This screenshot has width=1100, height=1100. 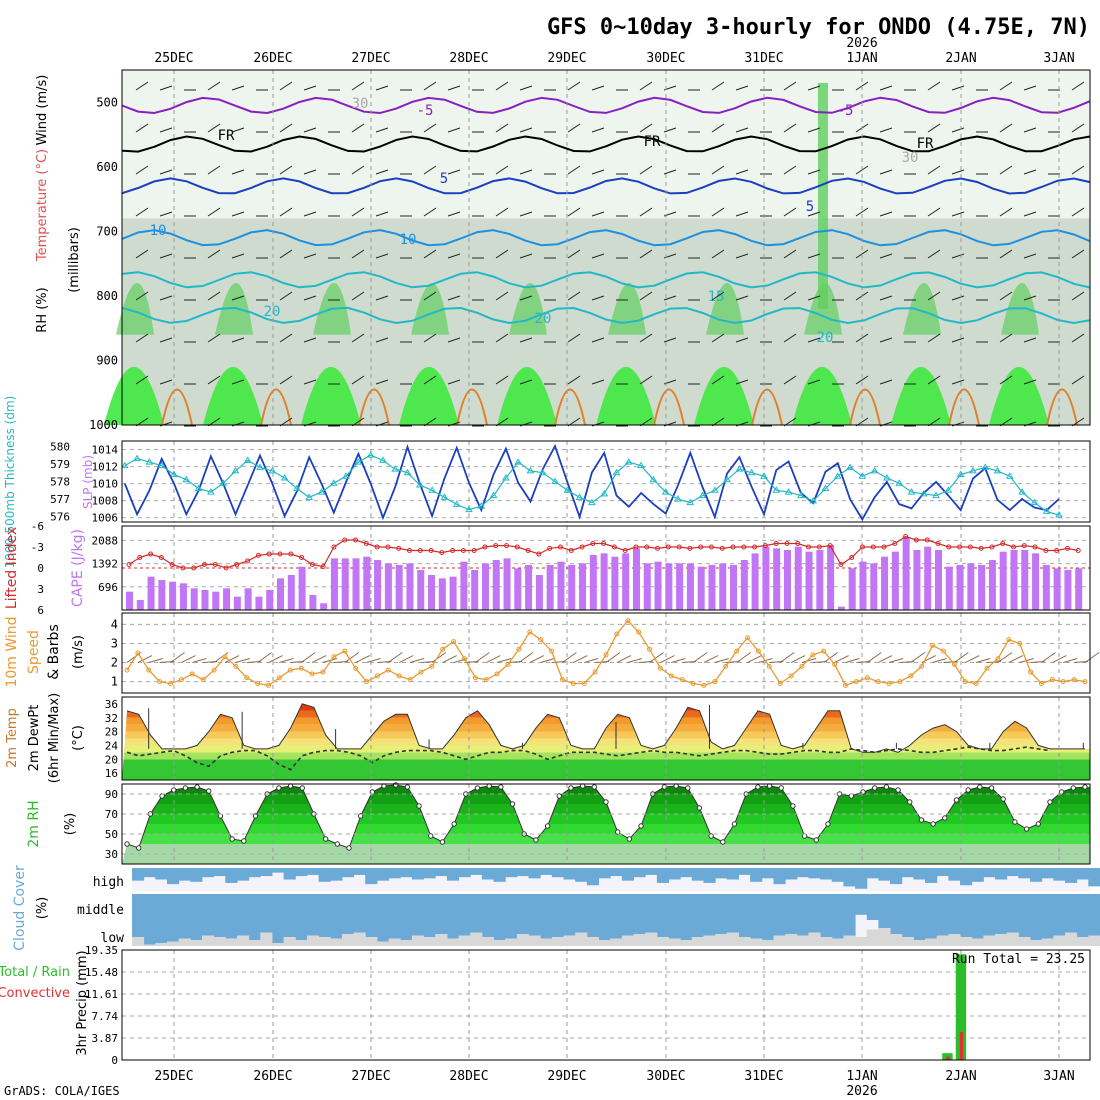 I want to click on temp-band, so click(x=606, y=742).